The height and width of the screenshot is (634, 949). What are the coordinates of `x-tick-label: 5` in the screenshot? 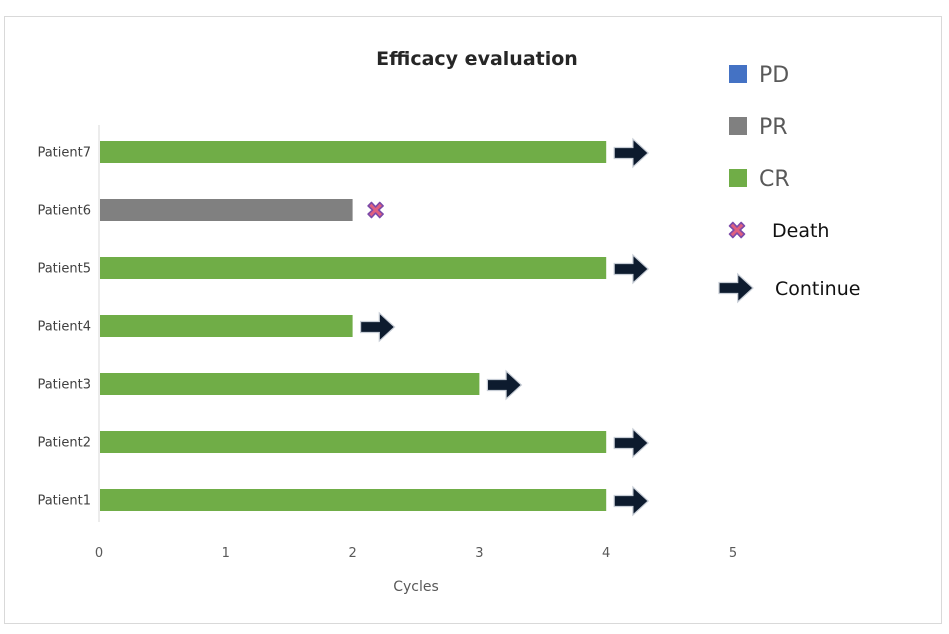 It's located at (733, 553).